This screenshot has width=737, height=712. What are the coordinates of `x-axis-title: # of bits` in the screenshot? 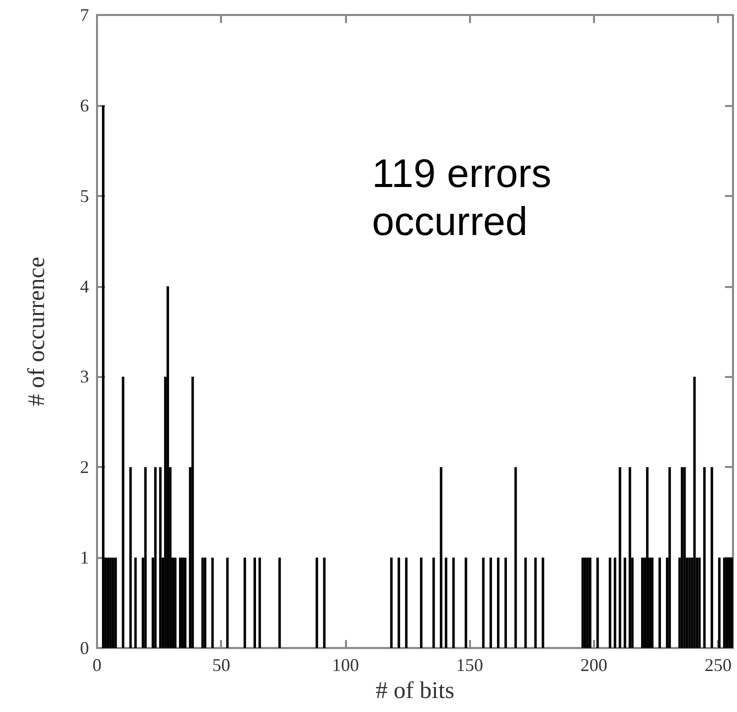 It's located at (415, 691).